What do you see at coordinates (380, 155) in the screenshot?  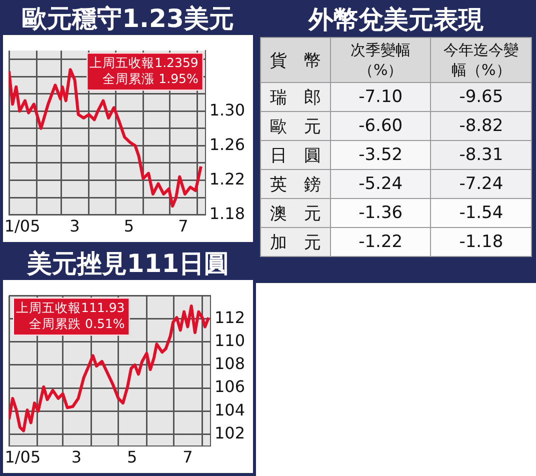 I see `data-label: -3.52` at bounding box center [380, 155].